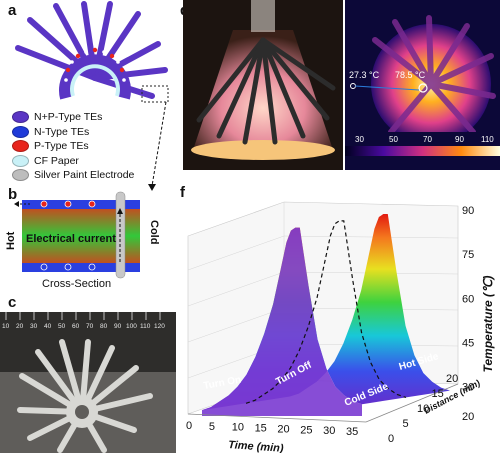 The height and width of the screenshot is (453, 500). What do you see at coordinates (256, 446) in the screenshot?
I see `x-axis-label: Time (min)` at bounding box center [256, 446].